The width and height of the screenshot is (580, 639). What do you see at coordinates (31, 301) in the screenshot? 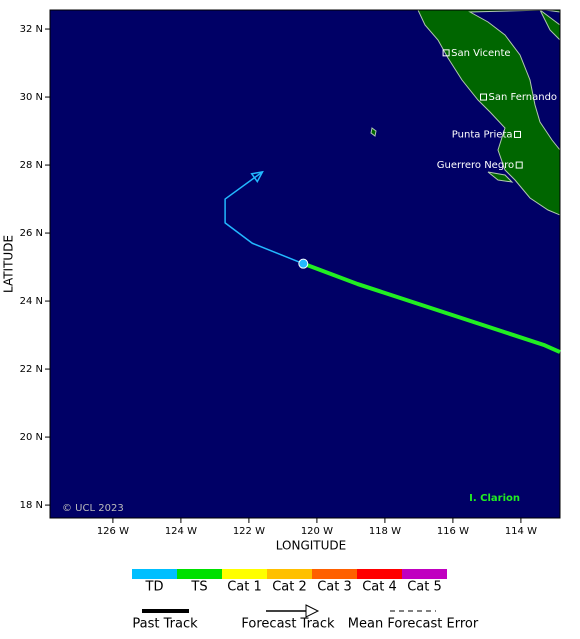
I see `y-tick-label: 24 N` at bounding box center [31, 301].